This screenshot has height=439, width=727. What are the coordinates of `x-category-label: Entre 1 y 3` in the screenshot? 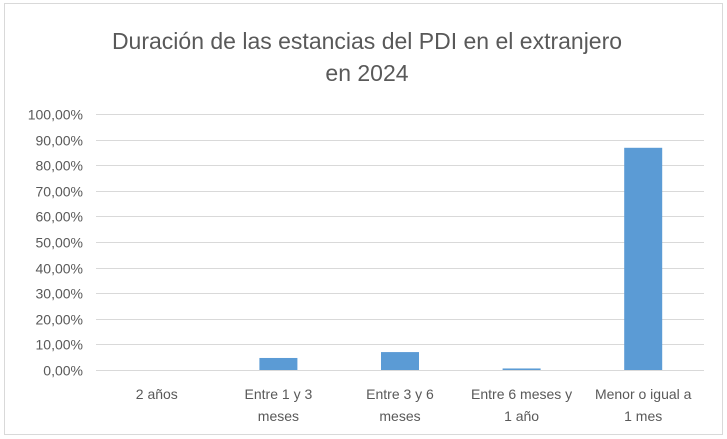 It's located at (279, 394).